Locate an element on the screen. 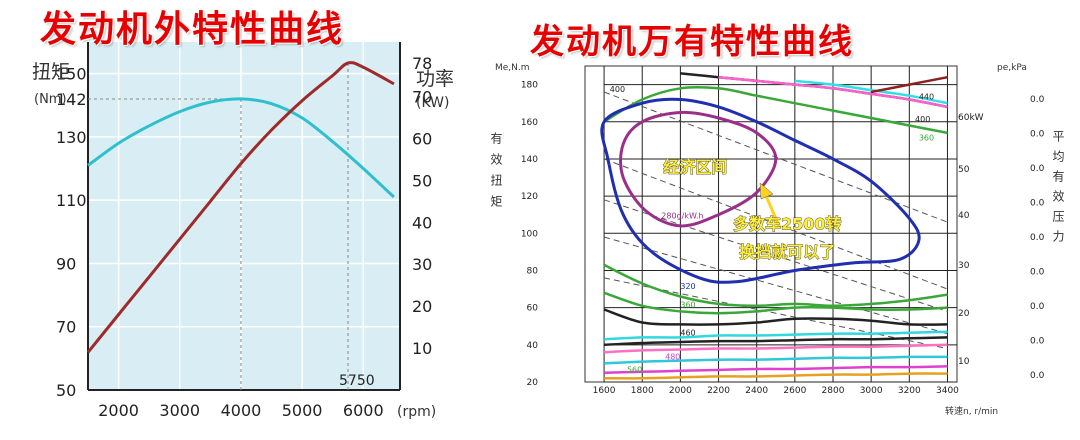 The image size is (1080, 440). pressure-axis-label: 平均有效压力 is located at coordinates (1058, 190).